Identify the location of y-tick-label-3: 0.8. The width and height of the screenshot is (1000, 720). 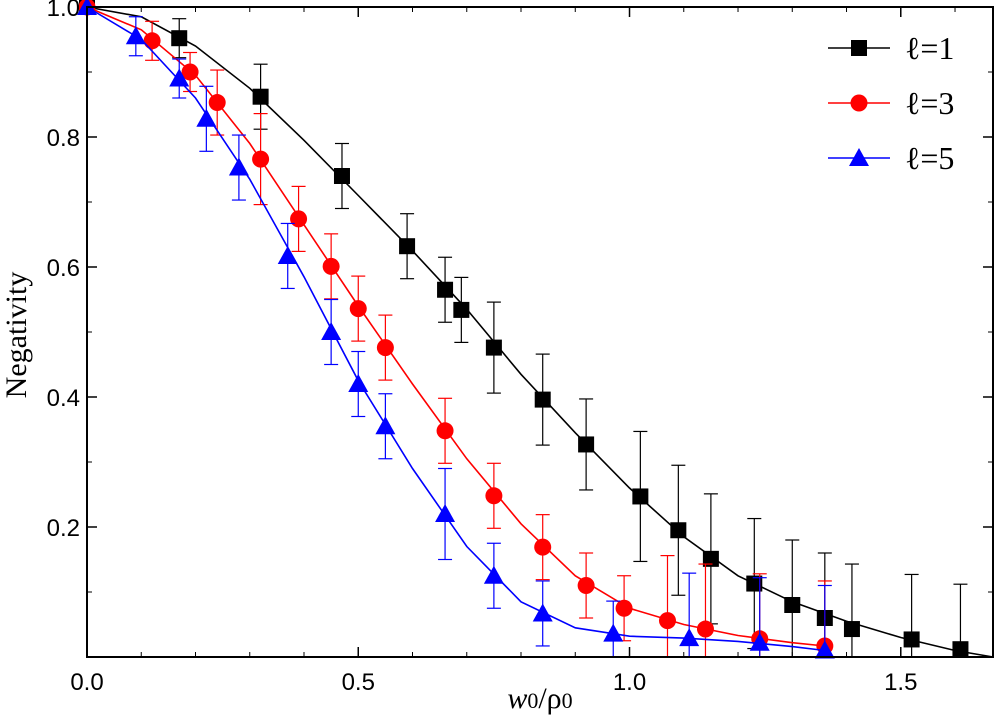
(63, 138).